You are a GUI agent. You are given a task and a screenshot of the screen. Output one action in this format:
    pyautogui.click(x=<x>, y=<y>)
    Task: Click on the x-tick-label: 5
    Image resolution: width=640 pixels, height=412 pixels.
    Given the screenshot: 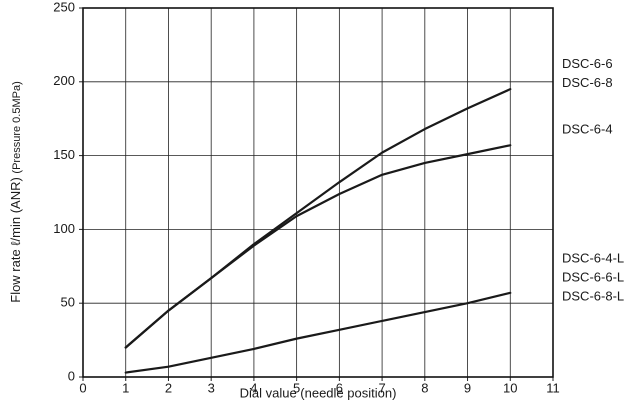 What is the action you would take?
    pyautogui.click(x=296, y=387)
    